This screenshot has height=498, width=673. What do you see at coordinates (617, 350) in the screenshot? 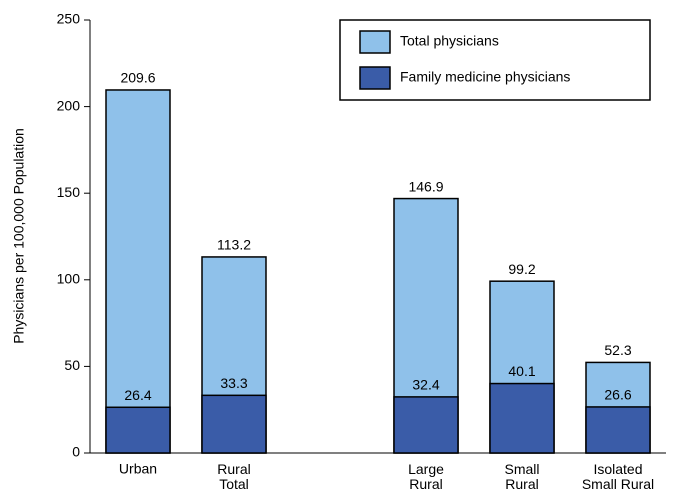
I see `value-label: 52.3` at bounding box center [617, 350].